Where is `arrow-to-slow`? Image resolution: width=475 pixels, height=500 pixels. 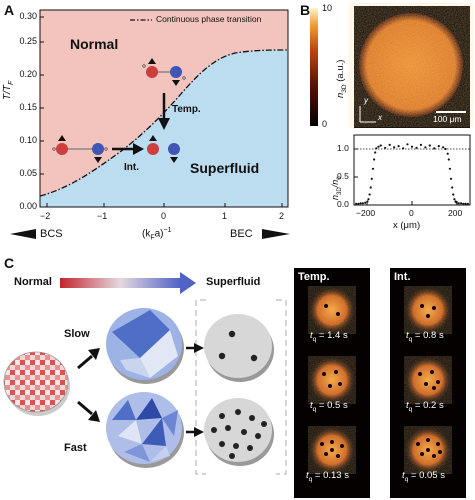 arrow-to-slow is located at coordinates (85, 362).